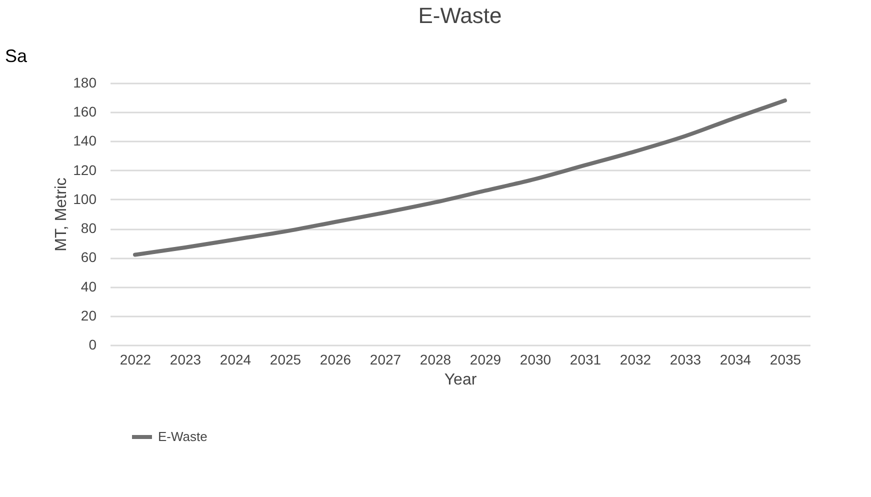 The height and width of the screenshot is (497, 871). Describe the element at coordinates (183, 436) in the screenshot. I see `legend-label: E-Waste` at that location.